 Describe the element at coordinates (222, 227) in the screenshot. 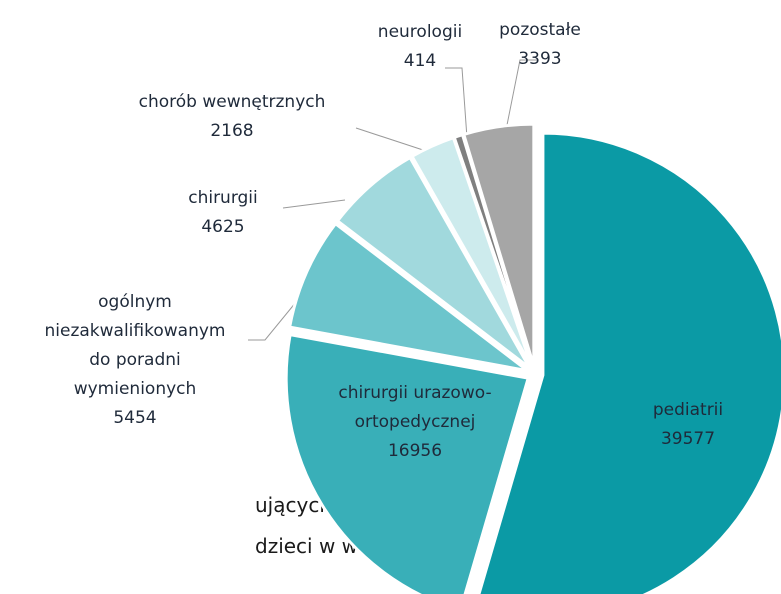

I see `value-label: 4625` at that location.